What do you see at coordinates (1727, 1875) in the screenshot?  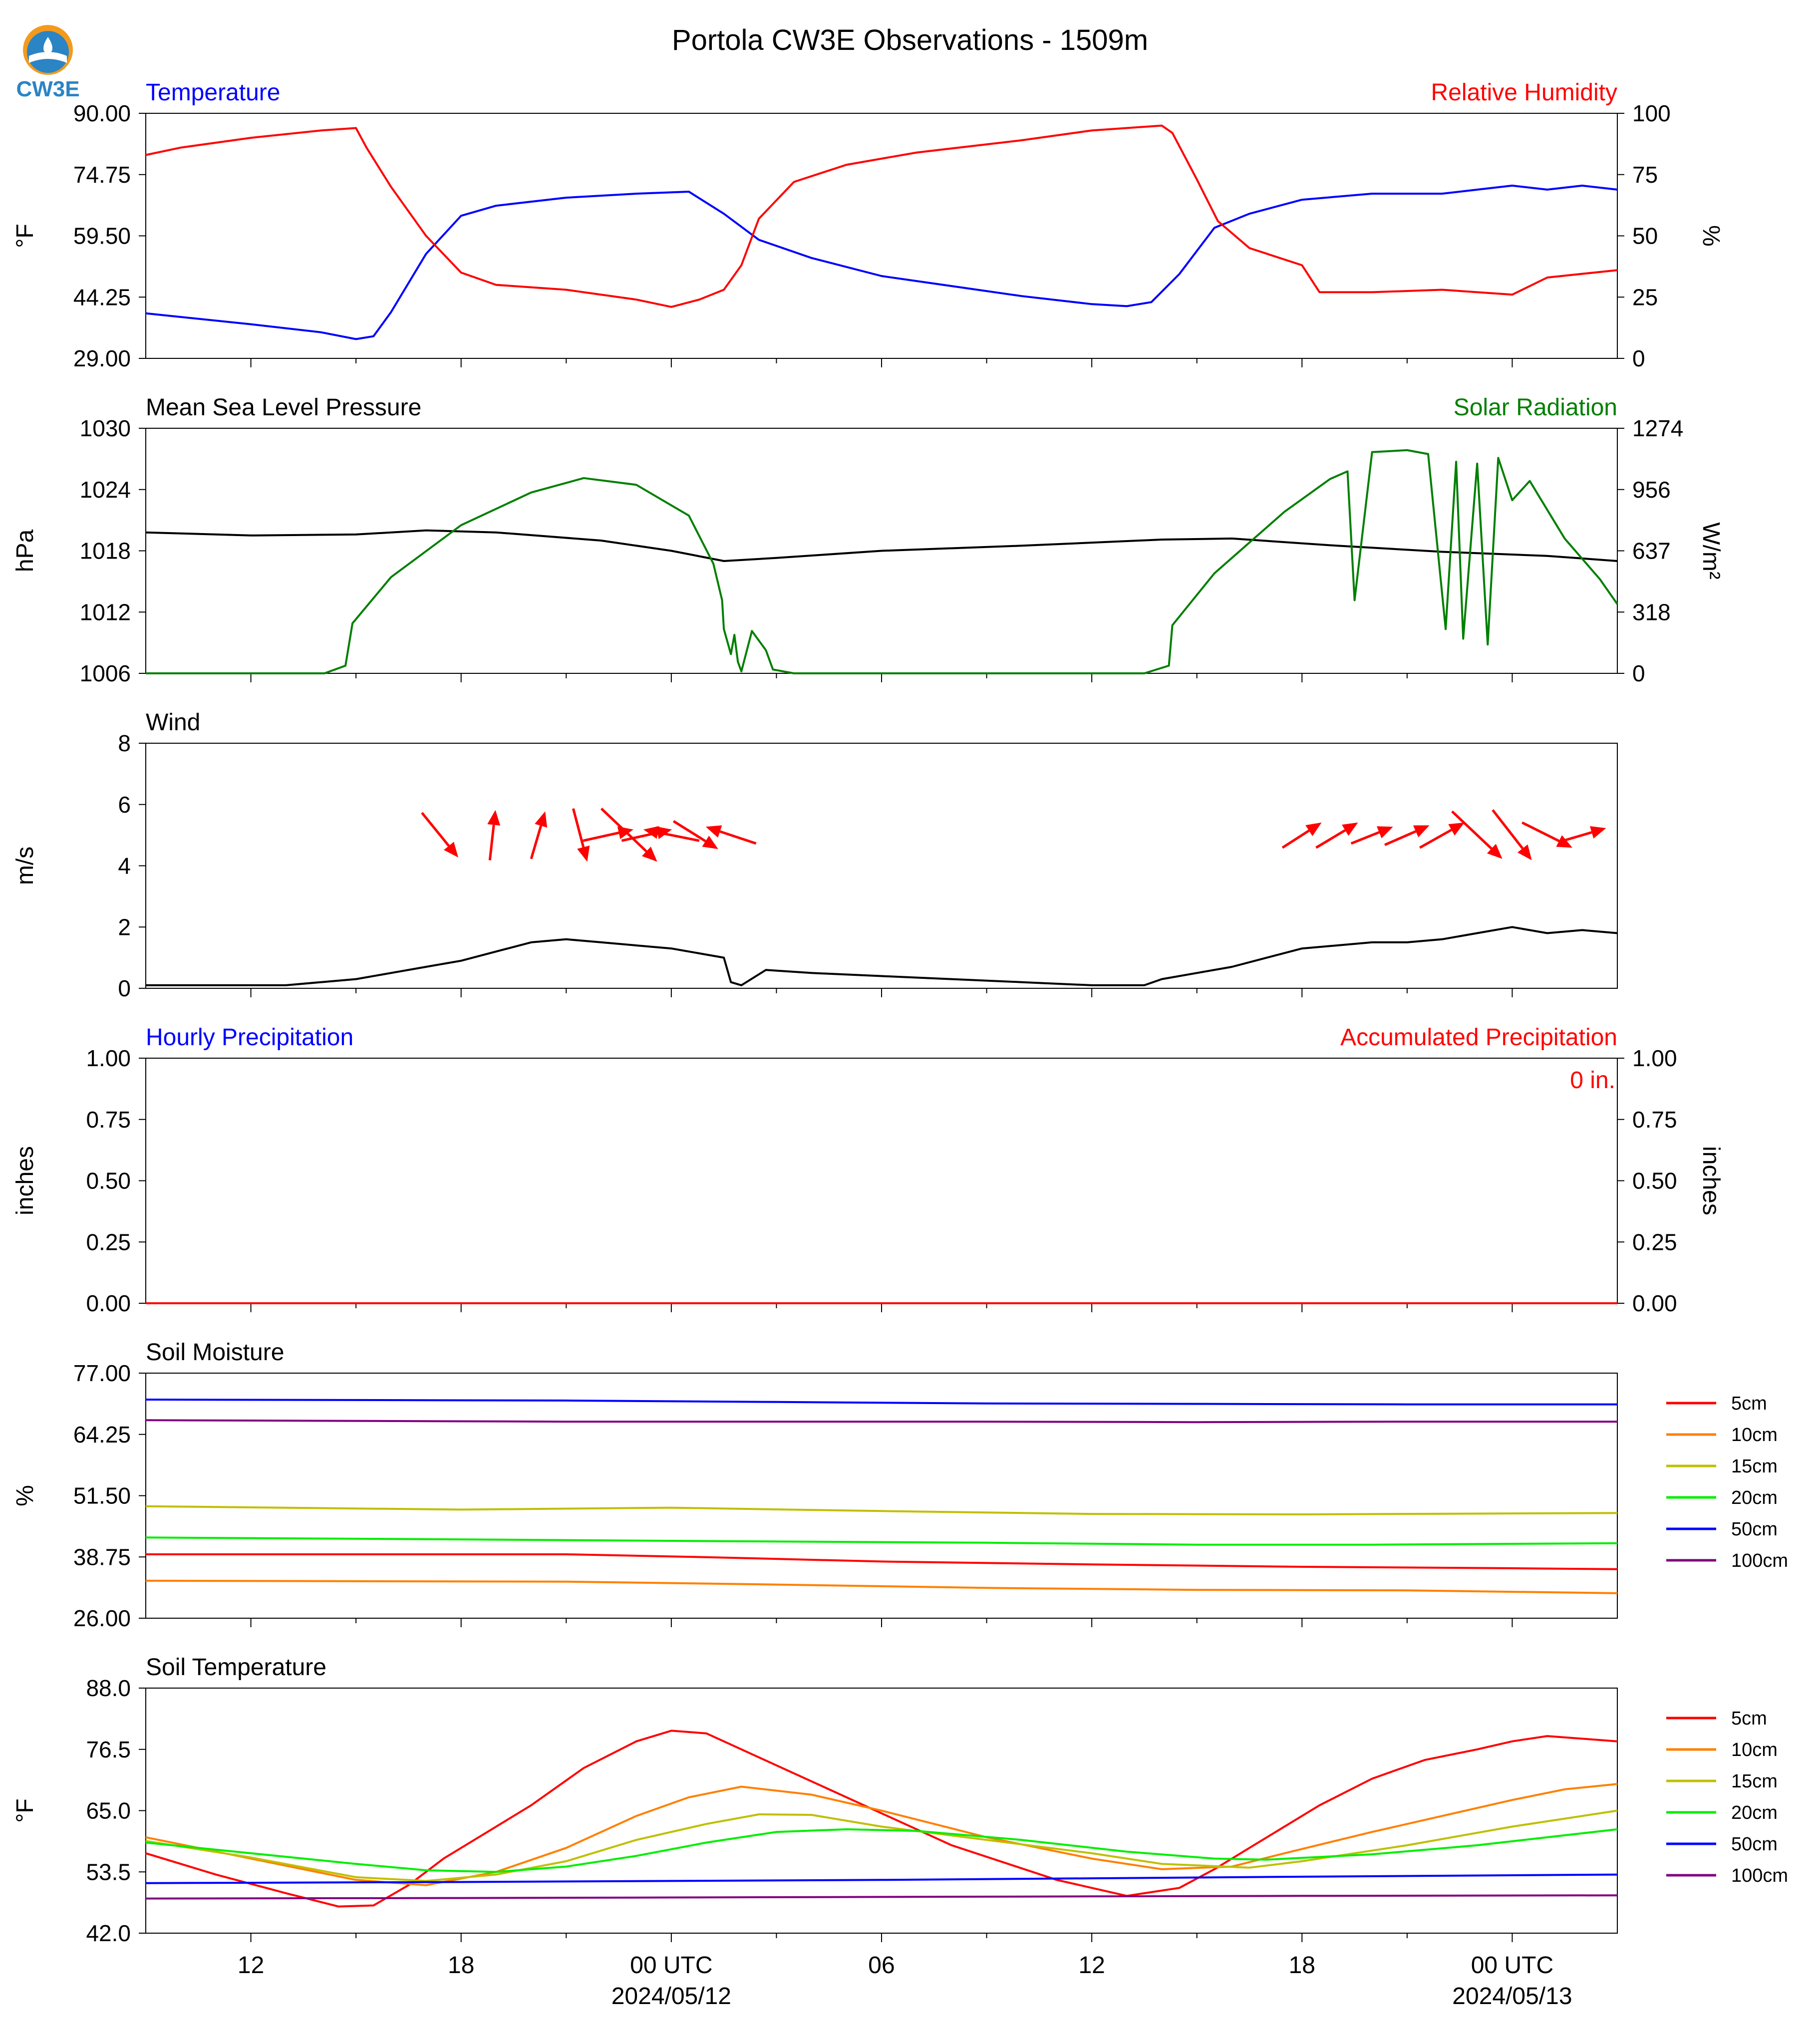 I see `legend-entry: 100cm` at bounding box center [1727, 1875].